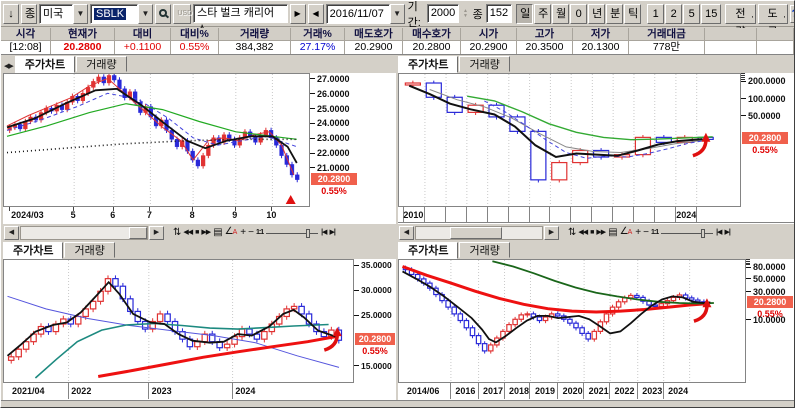  I want to click on quote-header: 거래량, so click(254, 34).